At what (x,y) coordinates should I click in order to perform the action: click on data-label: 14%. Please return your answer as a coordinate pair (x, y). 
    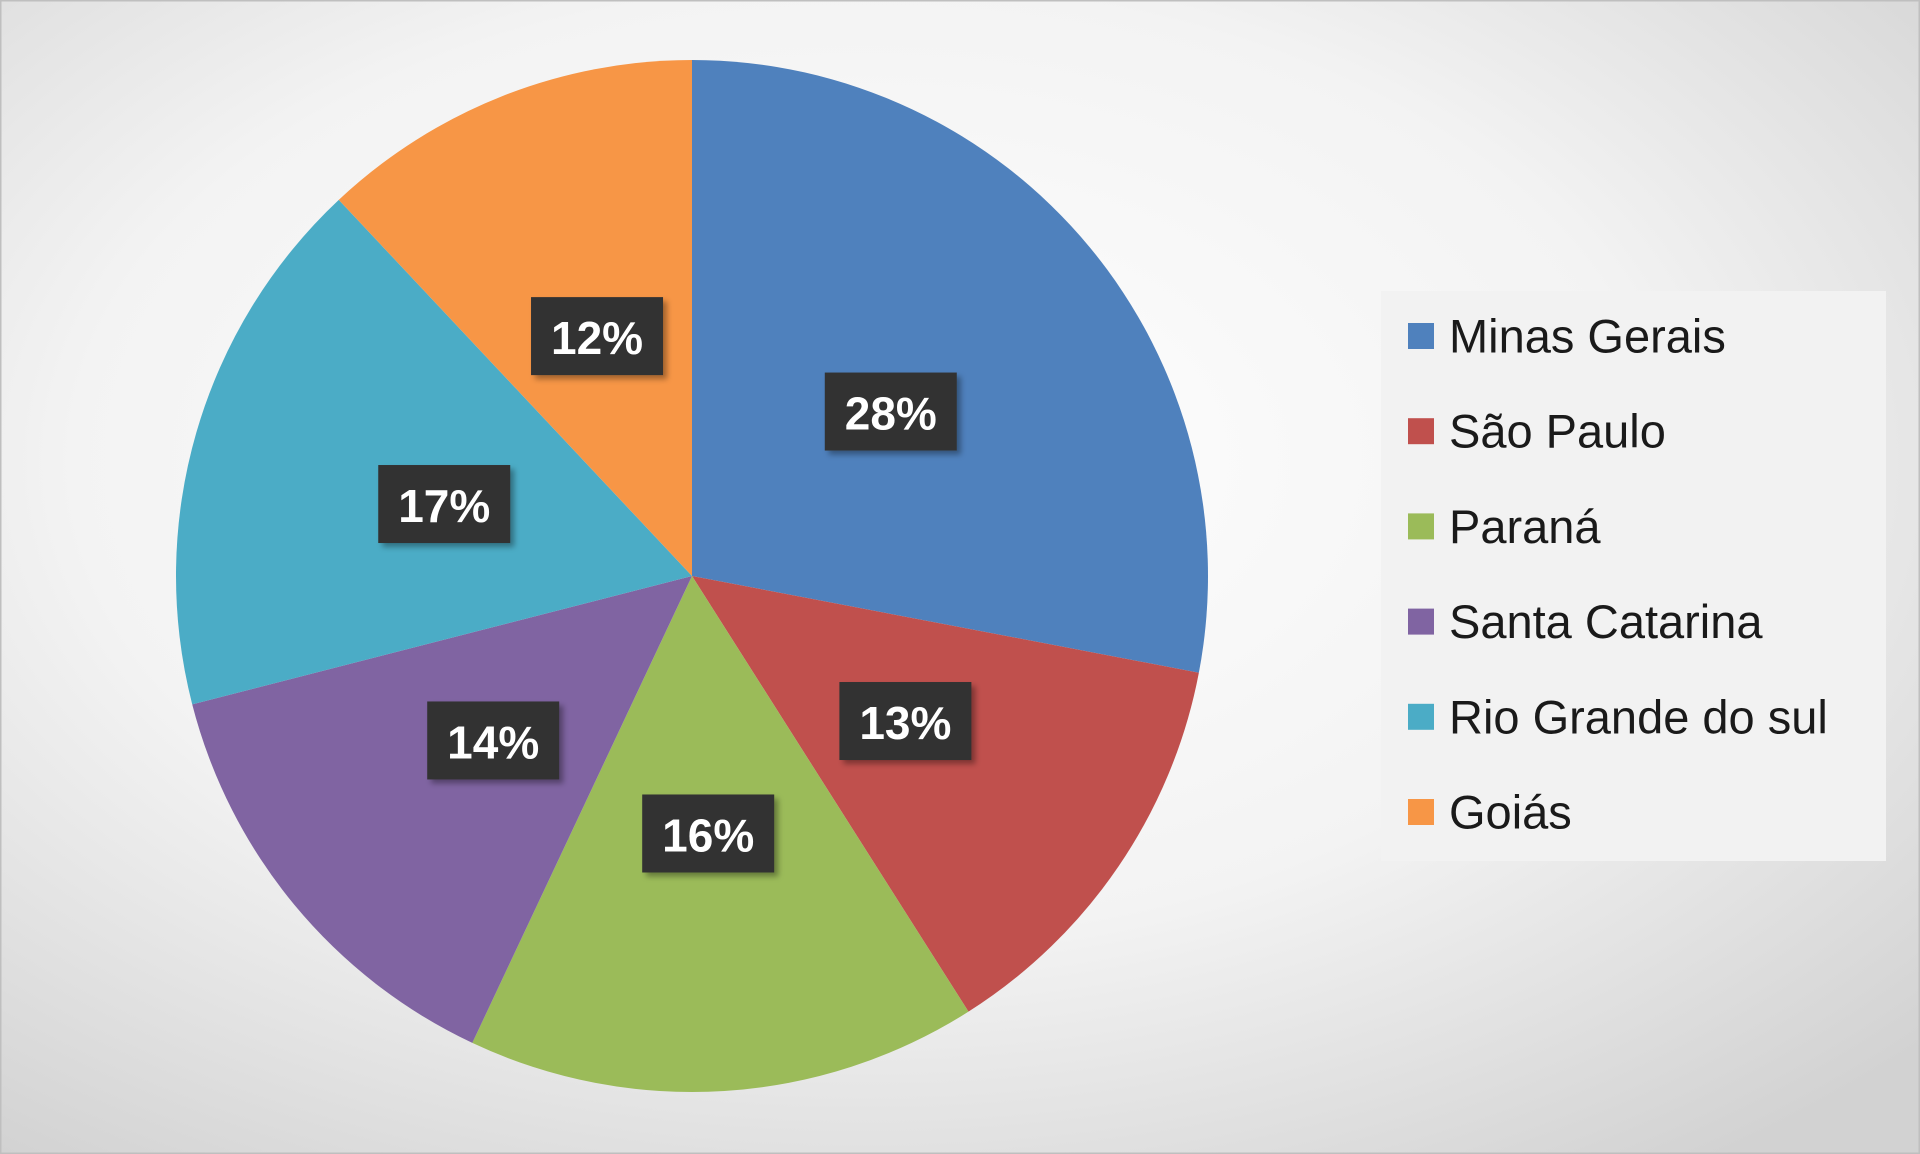
    Looking at the image, I should click on (493, 742).